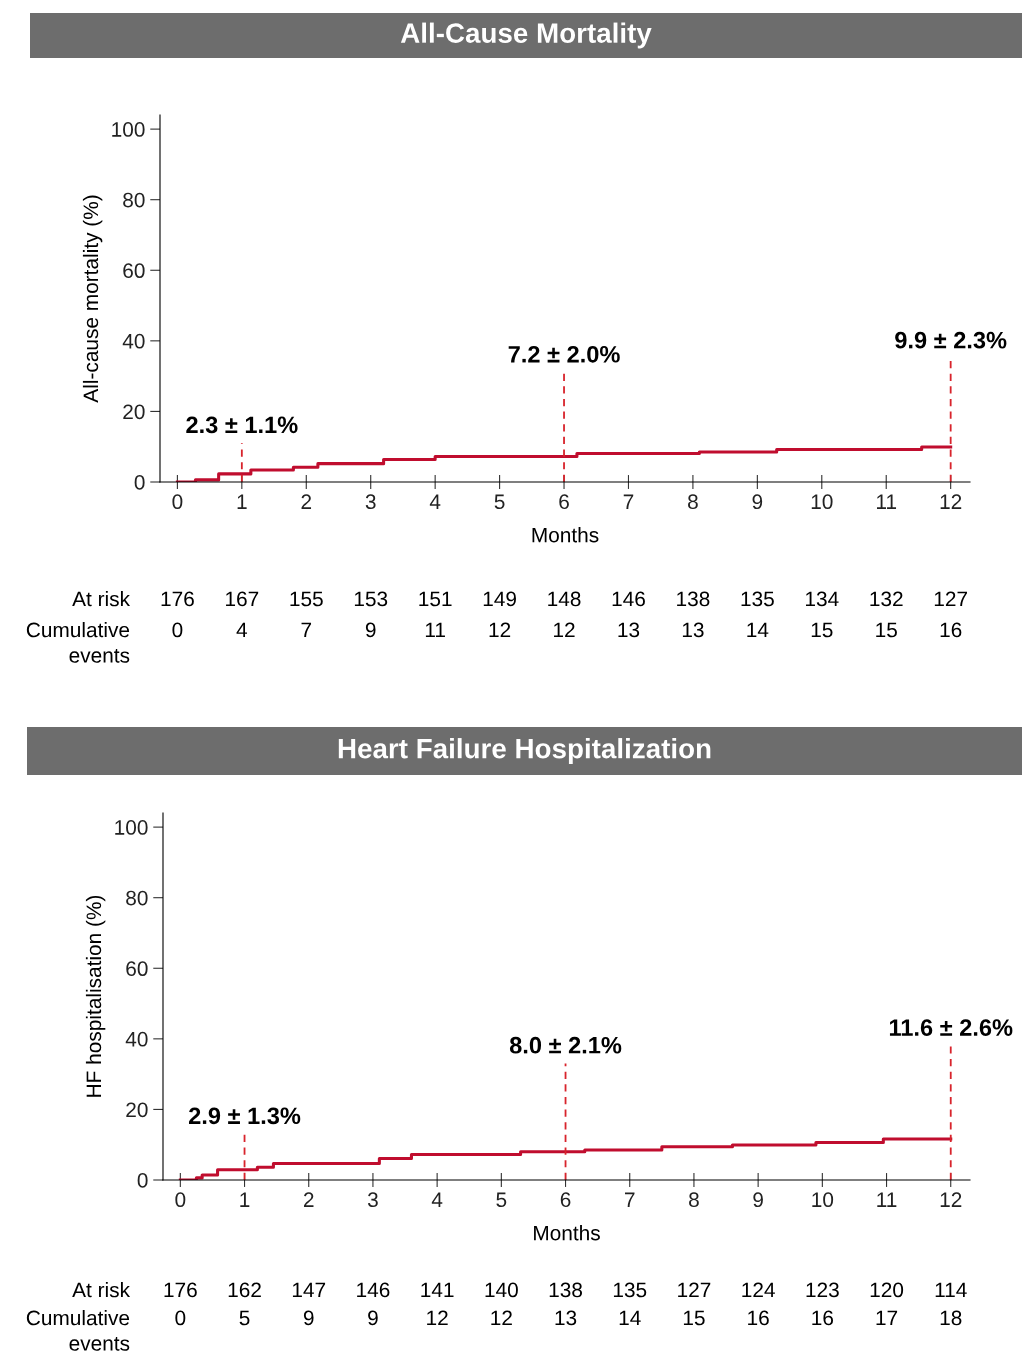 This screenshot has width=1022, height=1365. What do you see at coordinates (92, 299) in the screenshot?
I see `y-axis-title: All-cause mortality (%)` at bounding box center [92, 299].